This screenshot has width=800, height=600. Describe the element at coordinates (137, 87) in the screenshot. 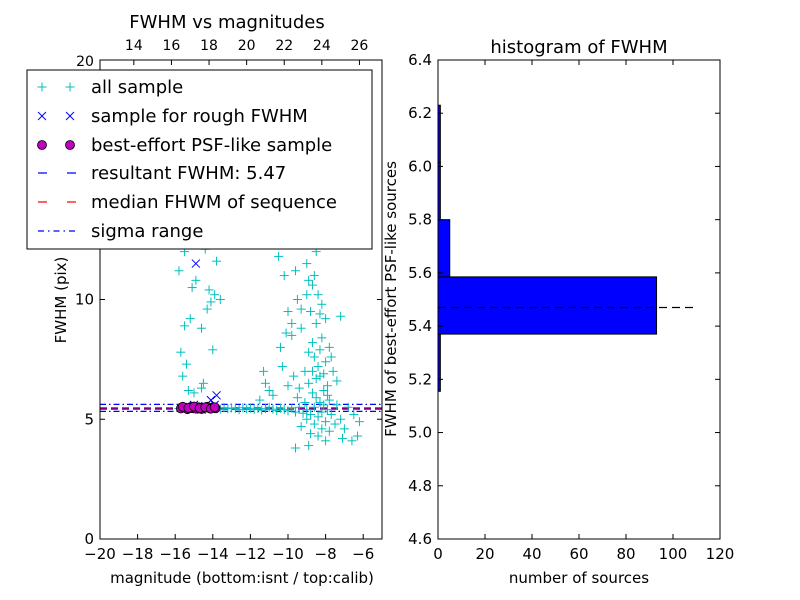

I see `legend-label-all-sample: all sample` at that location.